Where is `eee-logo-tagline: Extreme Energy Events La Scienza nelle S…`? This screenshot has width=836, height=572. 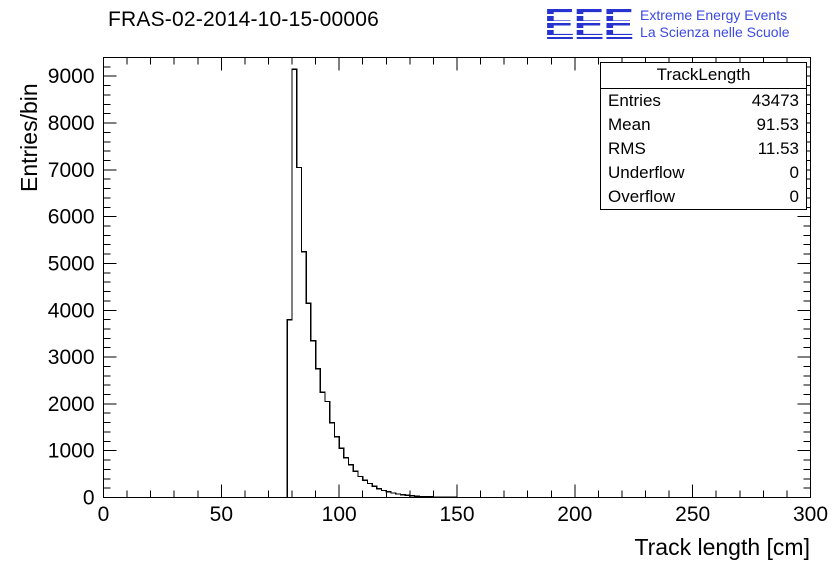
eee-logo-tagline: Extreme Energy Events La Scienza nelle S… is located at coordinates (714, 21).